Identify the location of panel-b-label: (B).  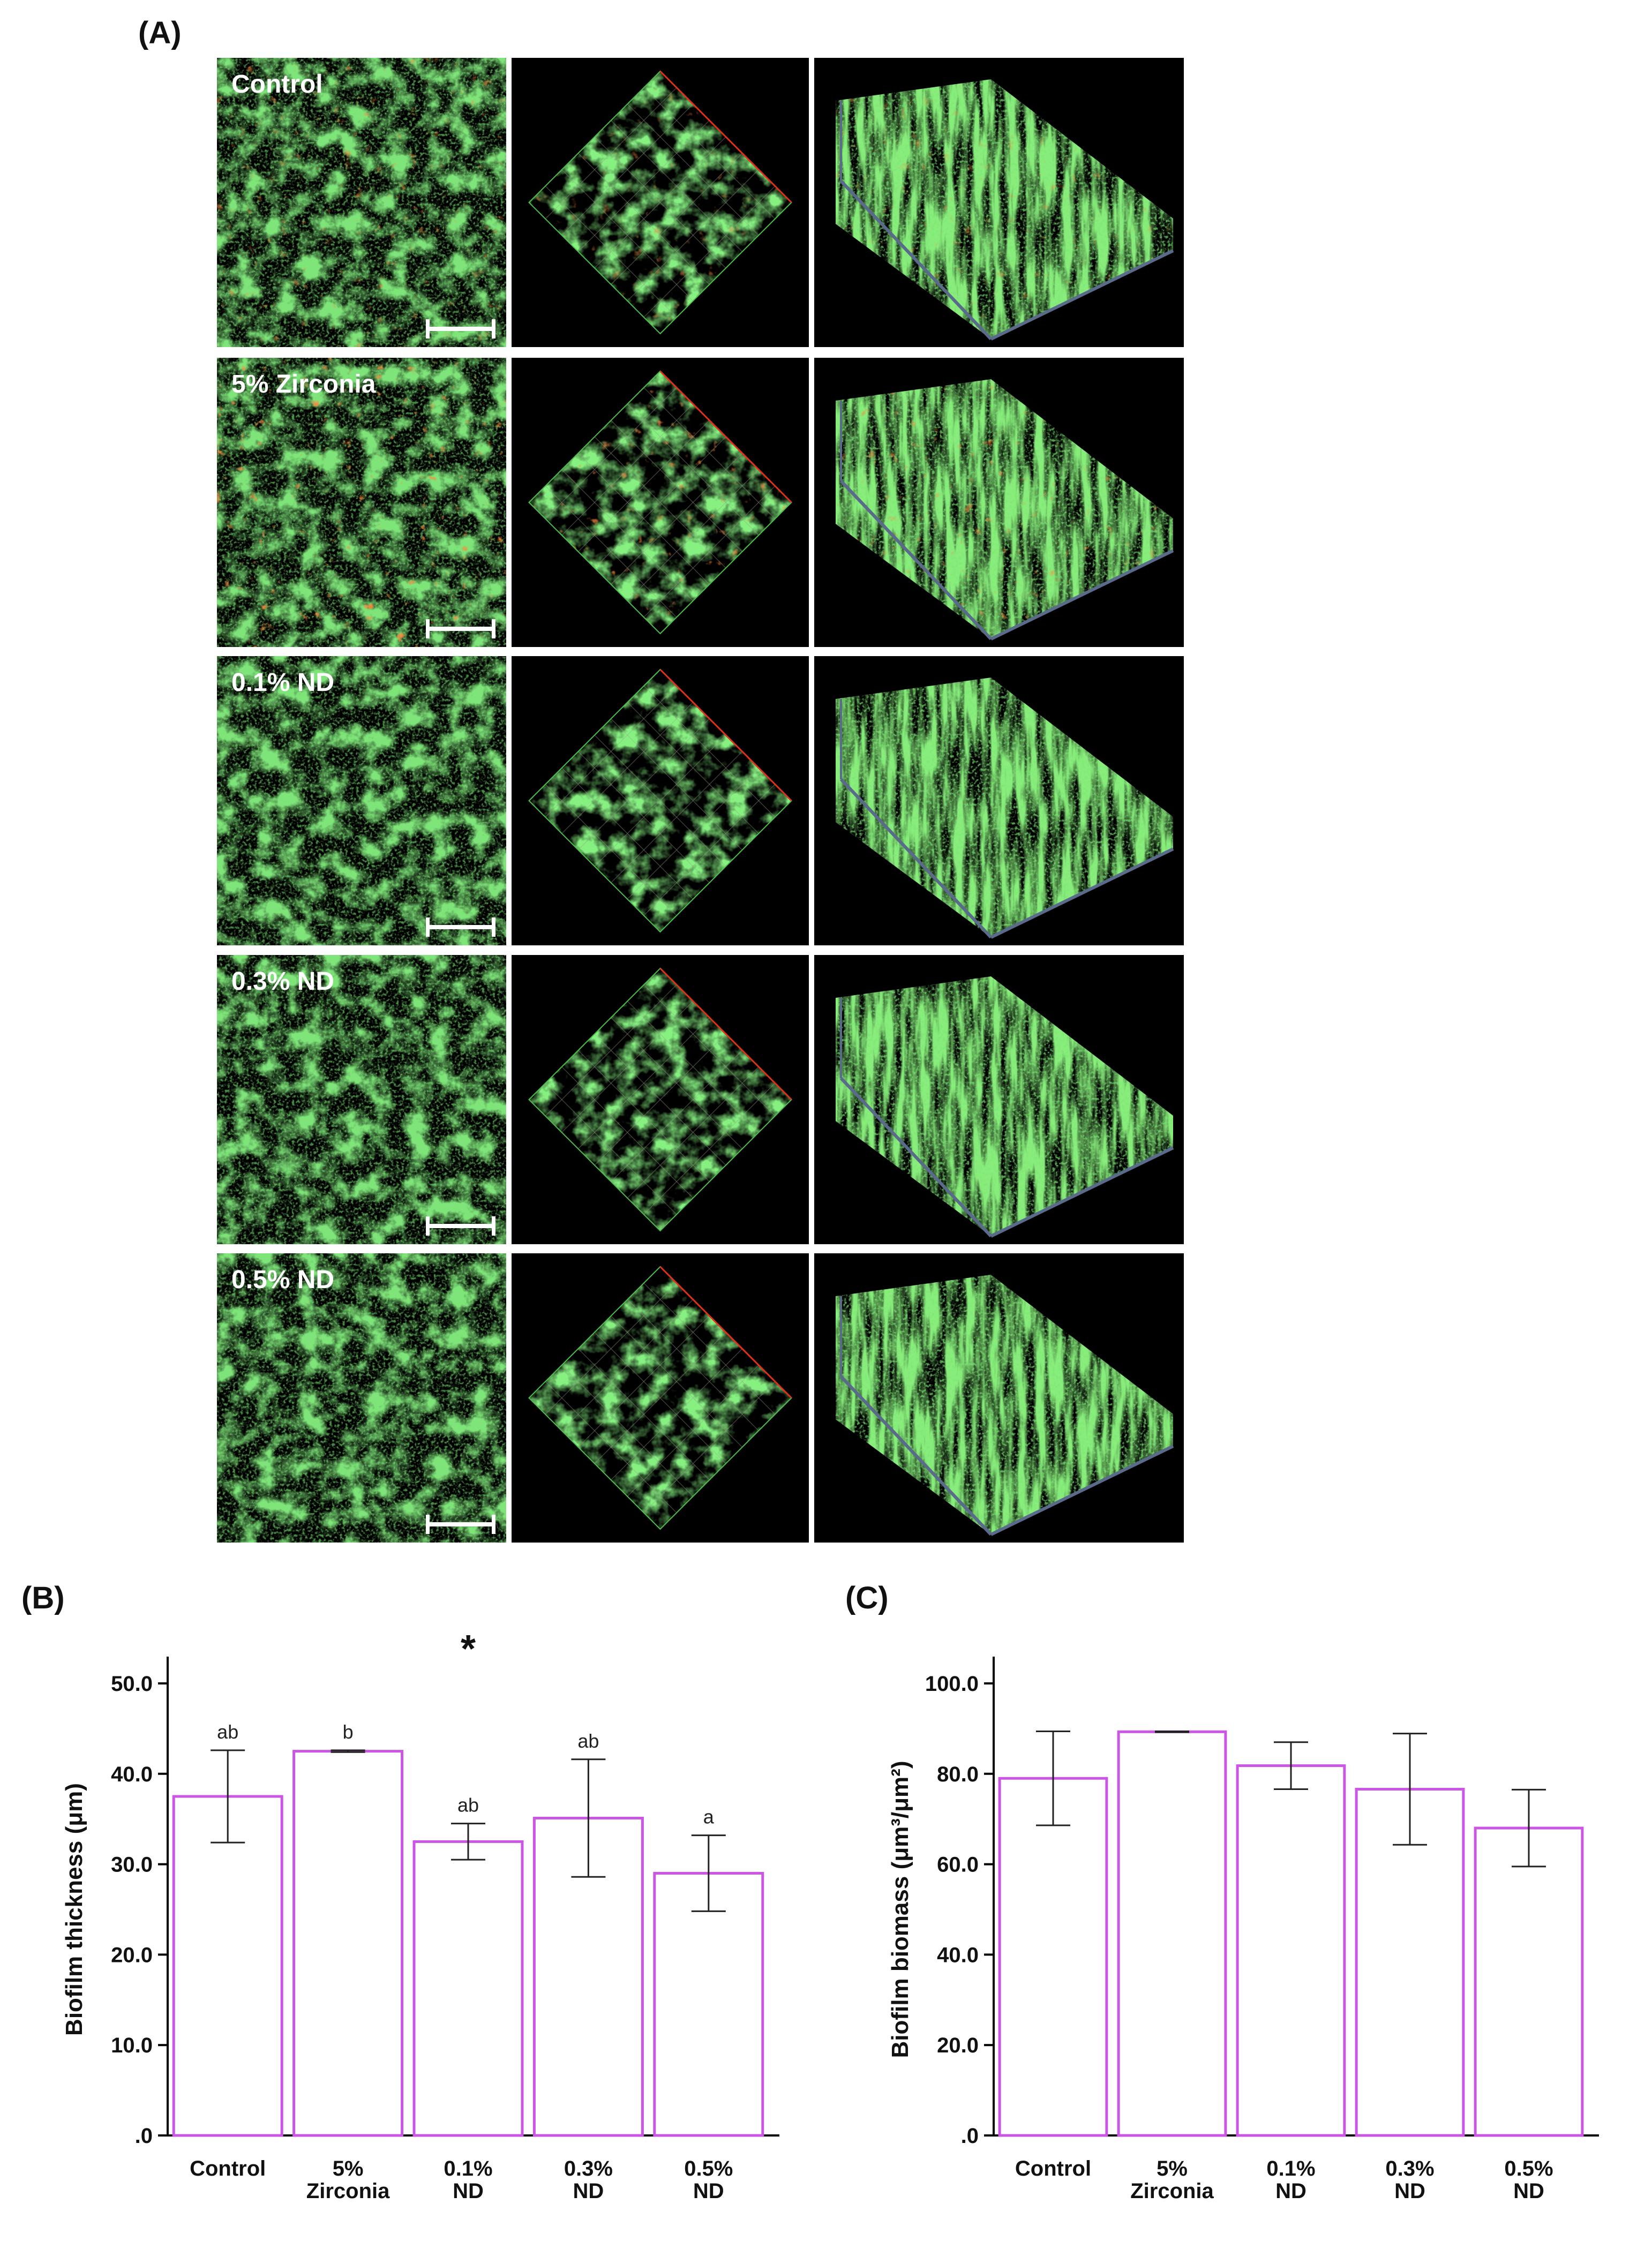
(43, 1598).